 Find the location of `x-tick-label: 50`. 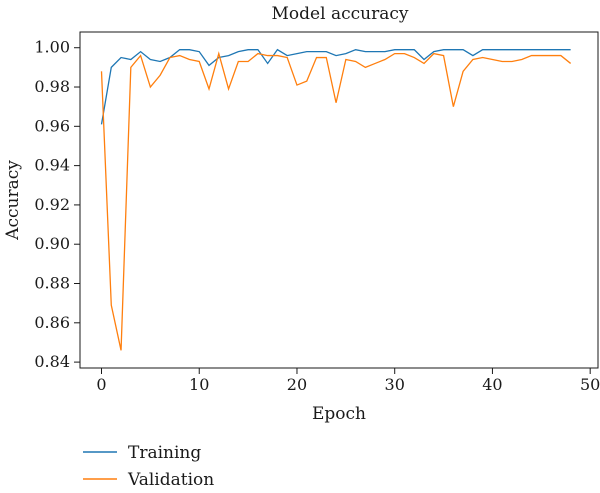

x-tick-label: 50 is located at coordinates (590, 384).